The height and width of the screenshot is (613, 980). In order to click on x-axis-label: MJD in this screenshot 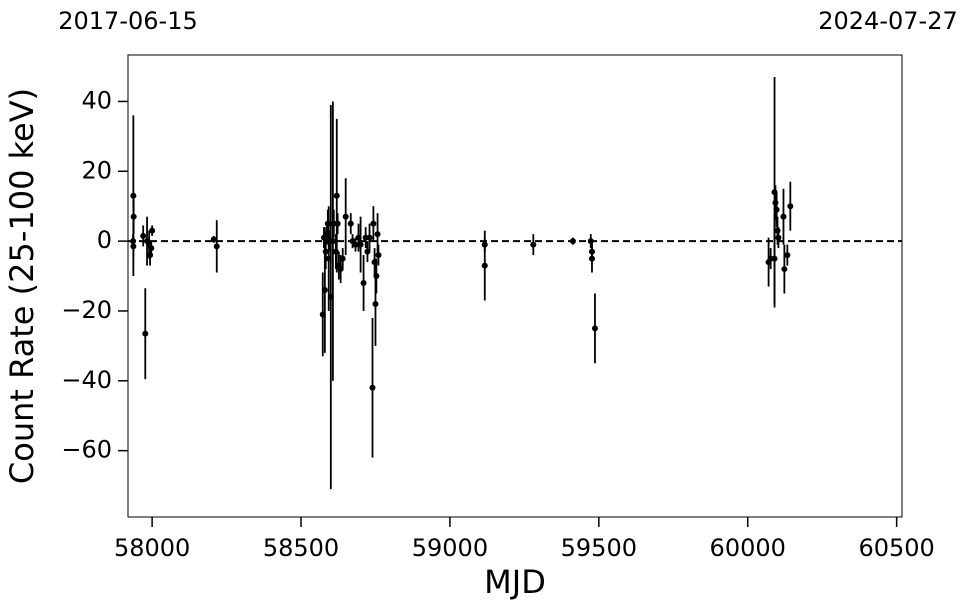, I will do `click(515, 582)`.